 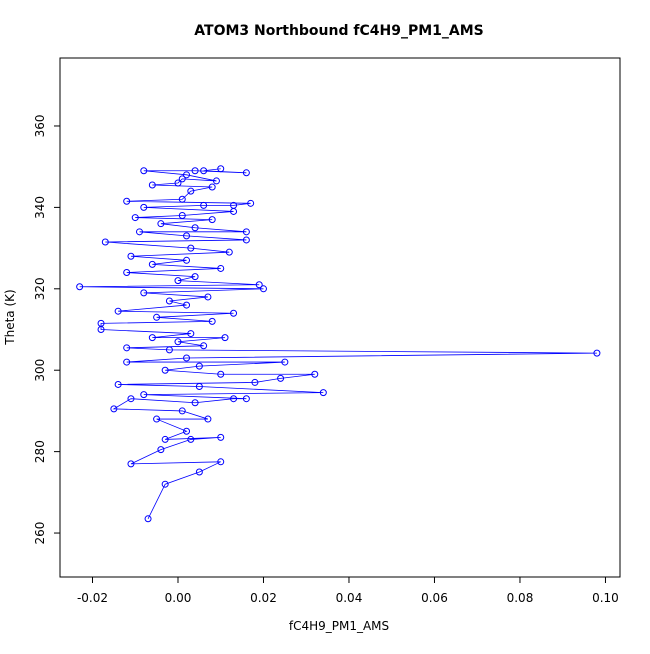 What do you see at coordinates (520, 598) in the screenshot?
I see `x-tick-label: 0.08` at bounding box center [520, 598].